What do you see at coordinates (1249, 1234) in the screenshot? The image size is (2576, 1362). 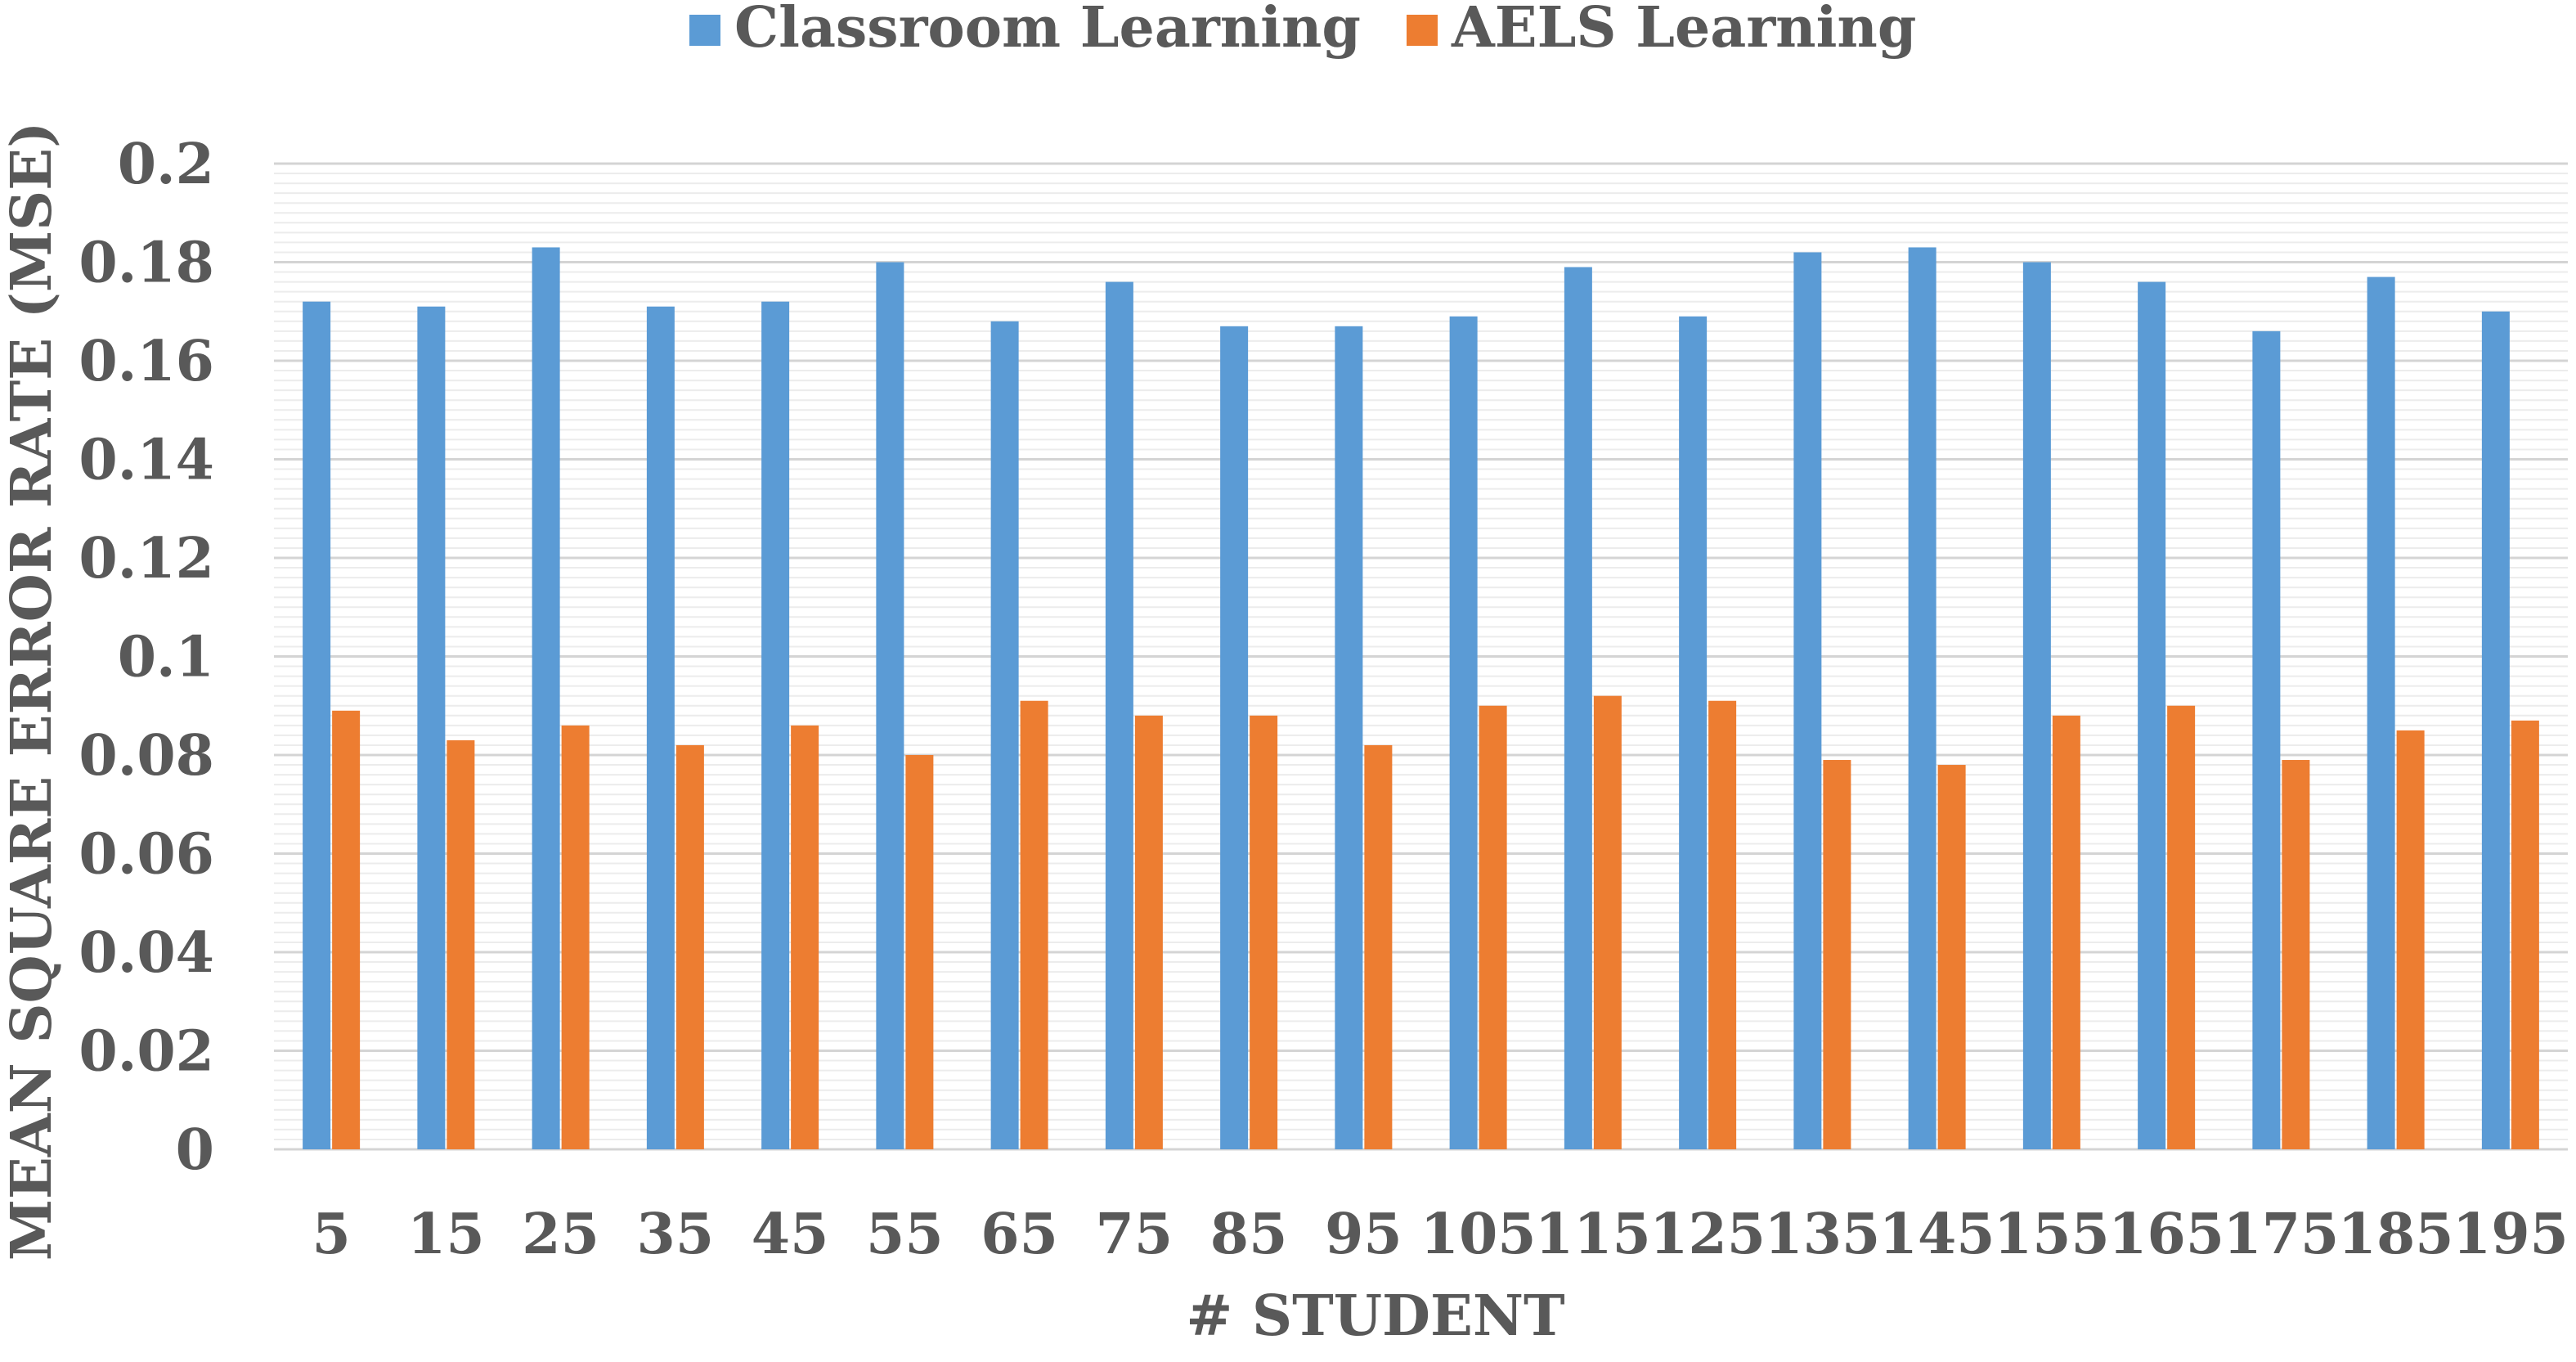 I see `x-tick-label: 85` at bounding box center [1249, 1234].